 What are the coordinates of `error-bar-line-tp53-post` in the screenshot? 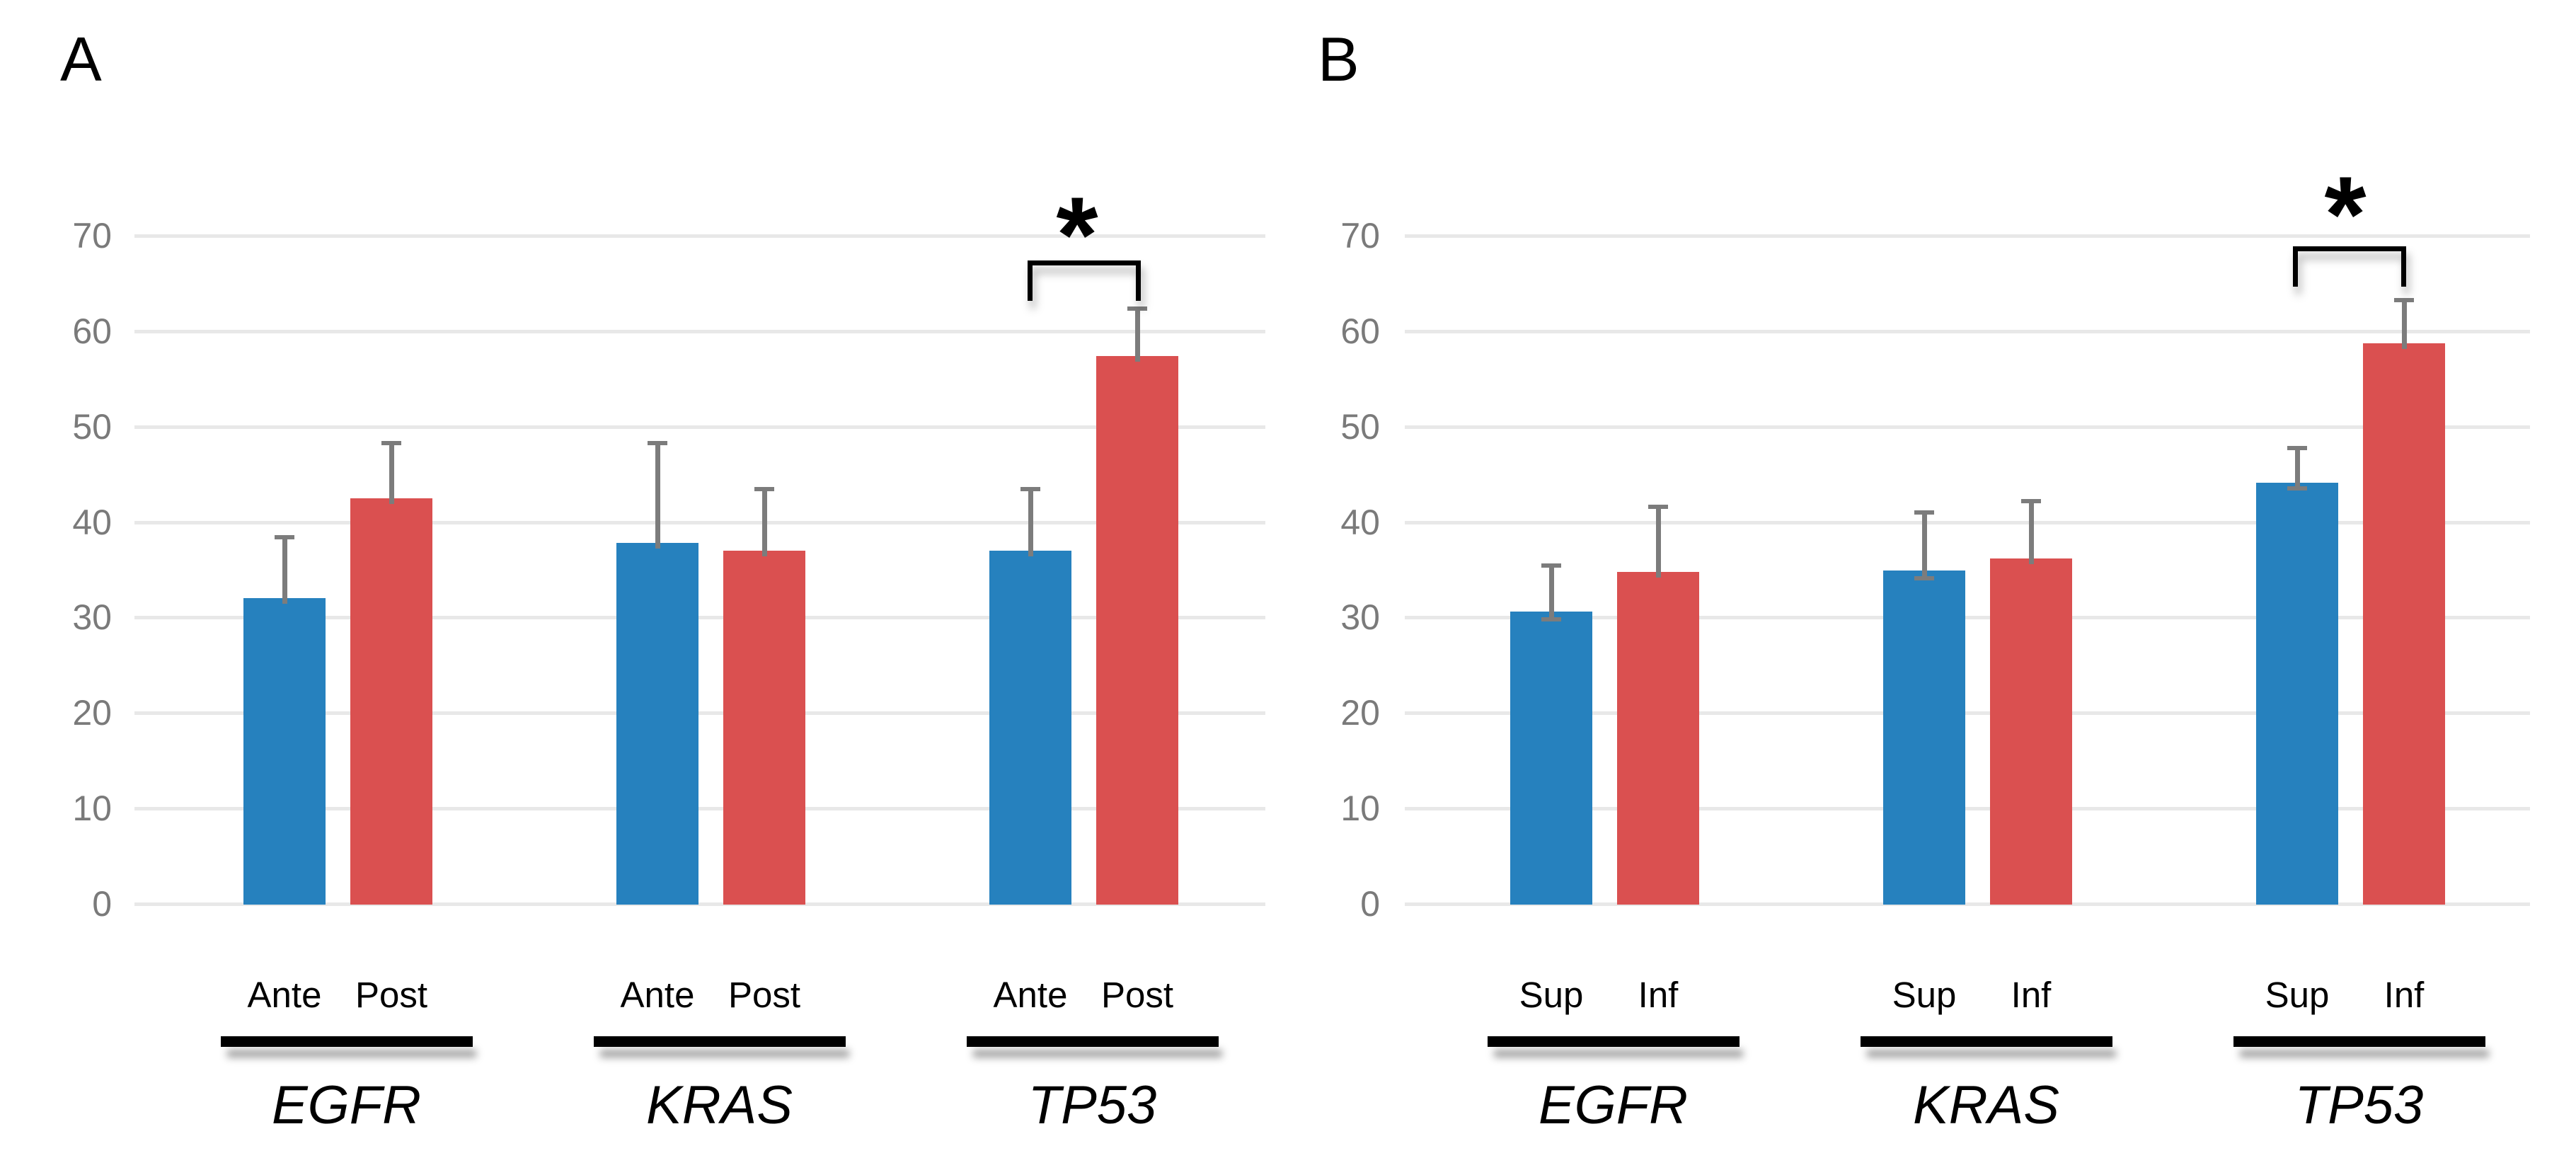 It's located at (1137, 334).